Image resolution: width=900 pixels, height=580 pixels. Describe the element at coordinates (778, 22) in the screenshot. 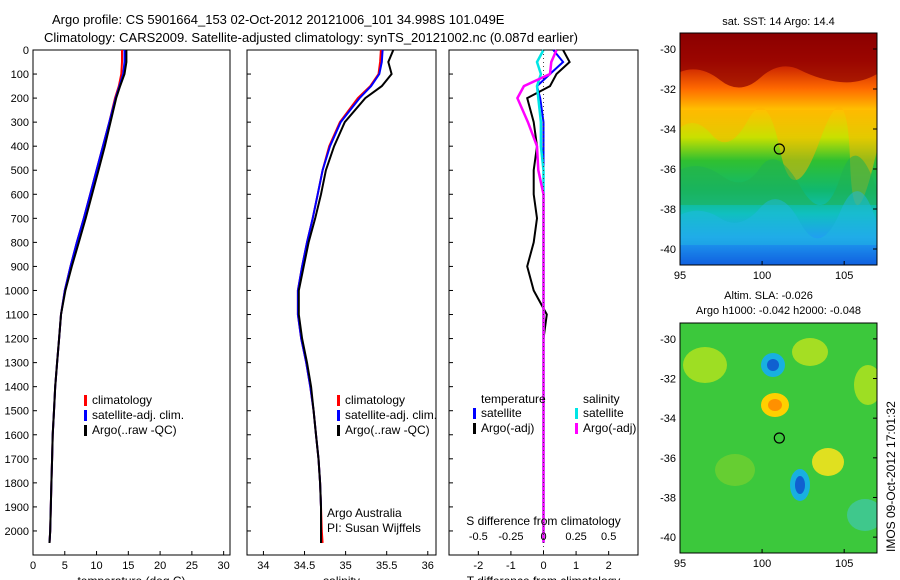

I see `map-title: sat. SST: 14 Argo: 14.4` at that location.